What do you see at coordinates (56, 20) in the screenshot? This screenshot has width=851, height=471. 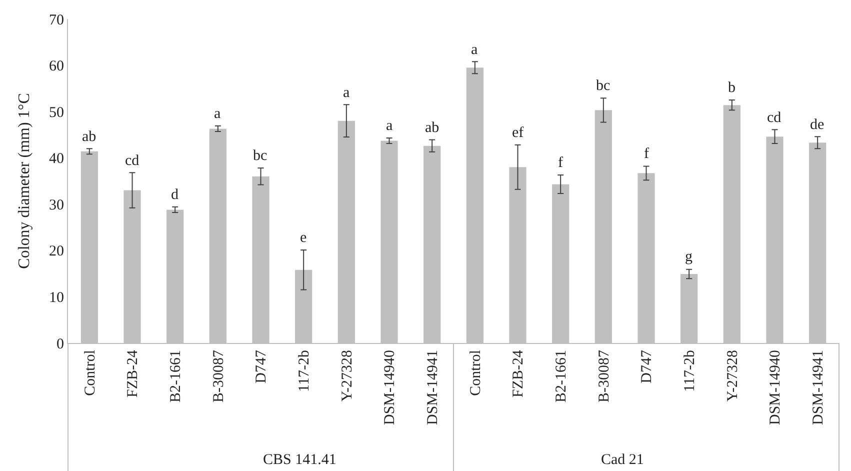 I see `y-tick-label: 70` at bounding box center [56, 20].